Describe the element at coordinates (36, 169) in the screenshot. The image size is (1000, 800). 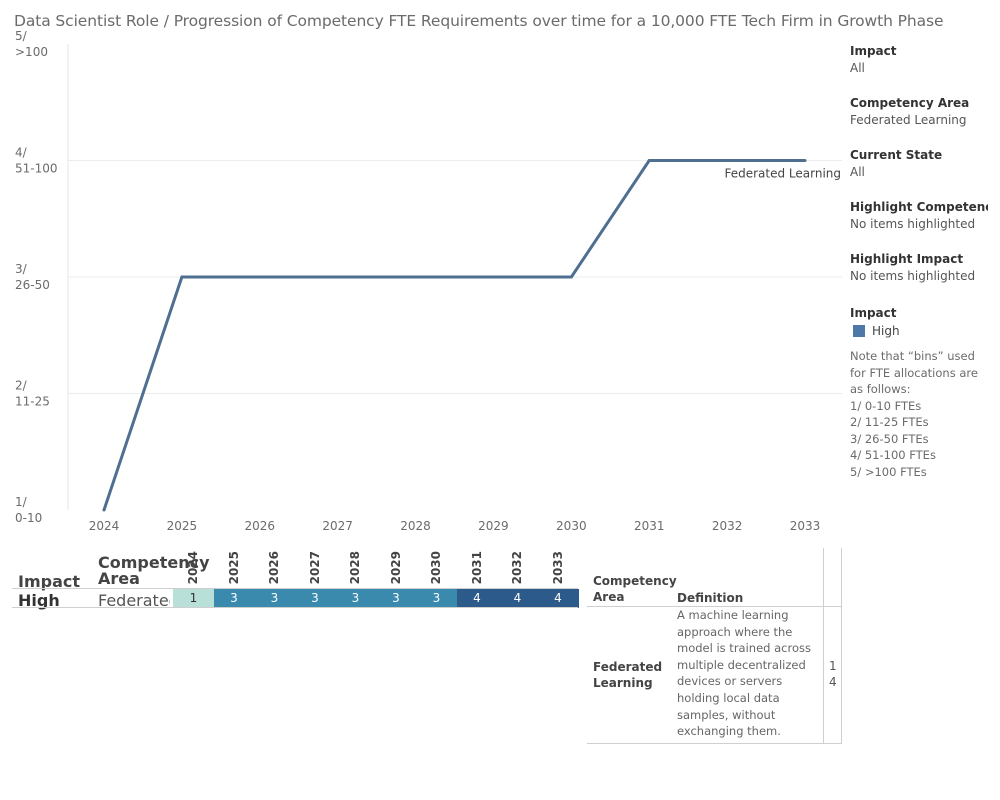
I see `y-tick-label: 51-100` at that location.